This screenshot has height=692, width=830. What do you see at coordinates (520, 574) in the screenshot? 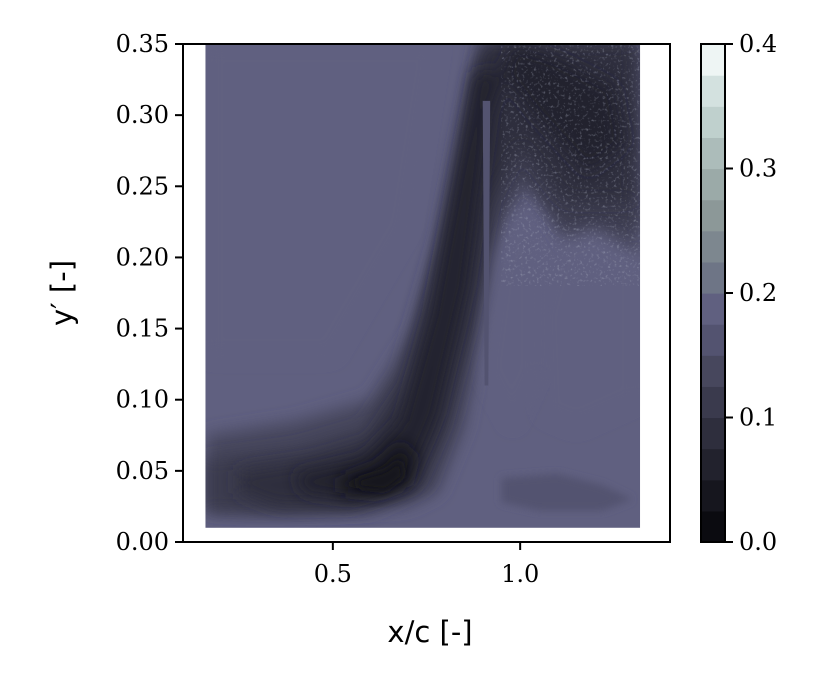
I see `x-tick-label: 1.0` at bounding box center [520, 574].